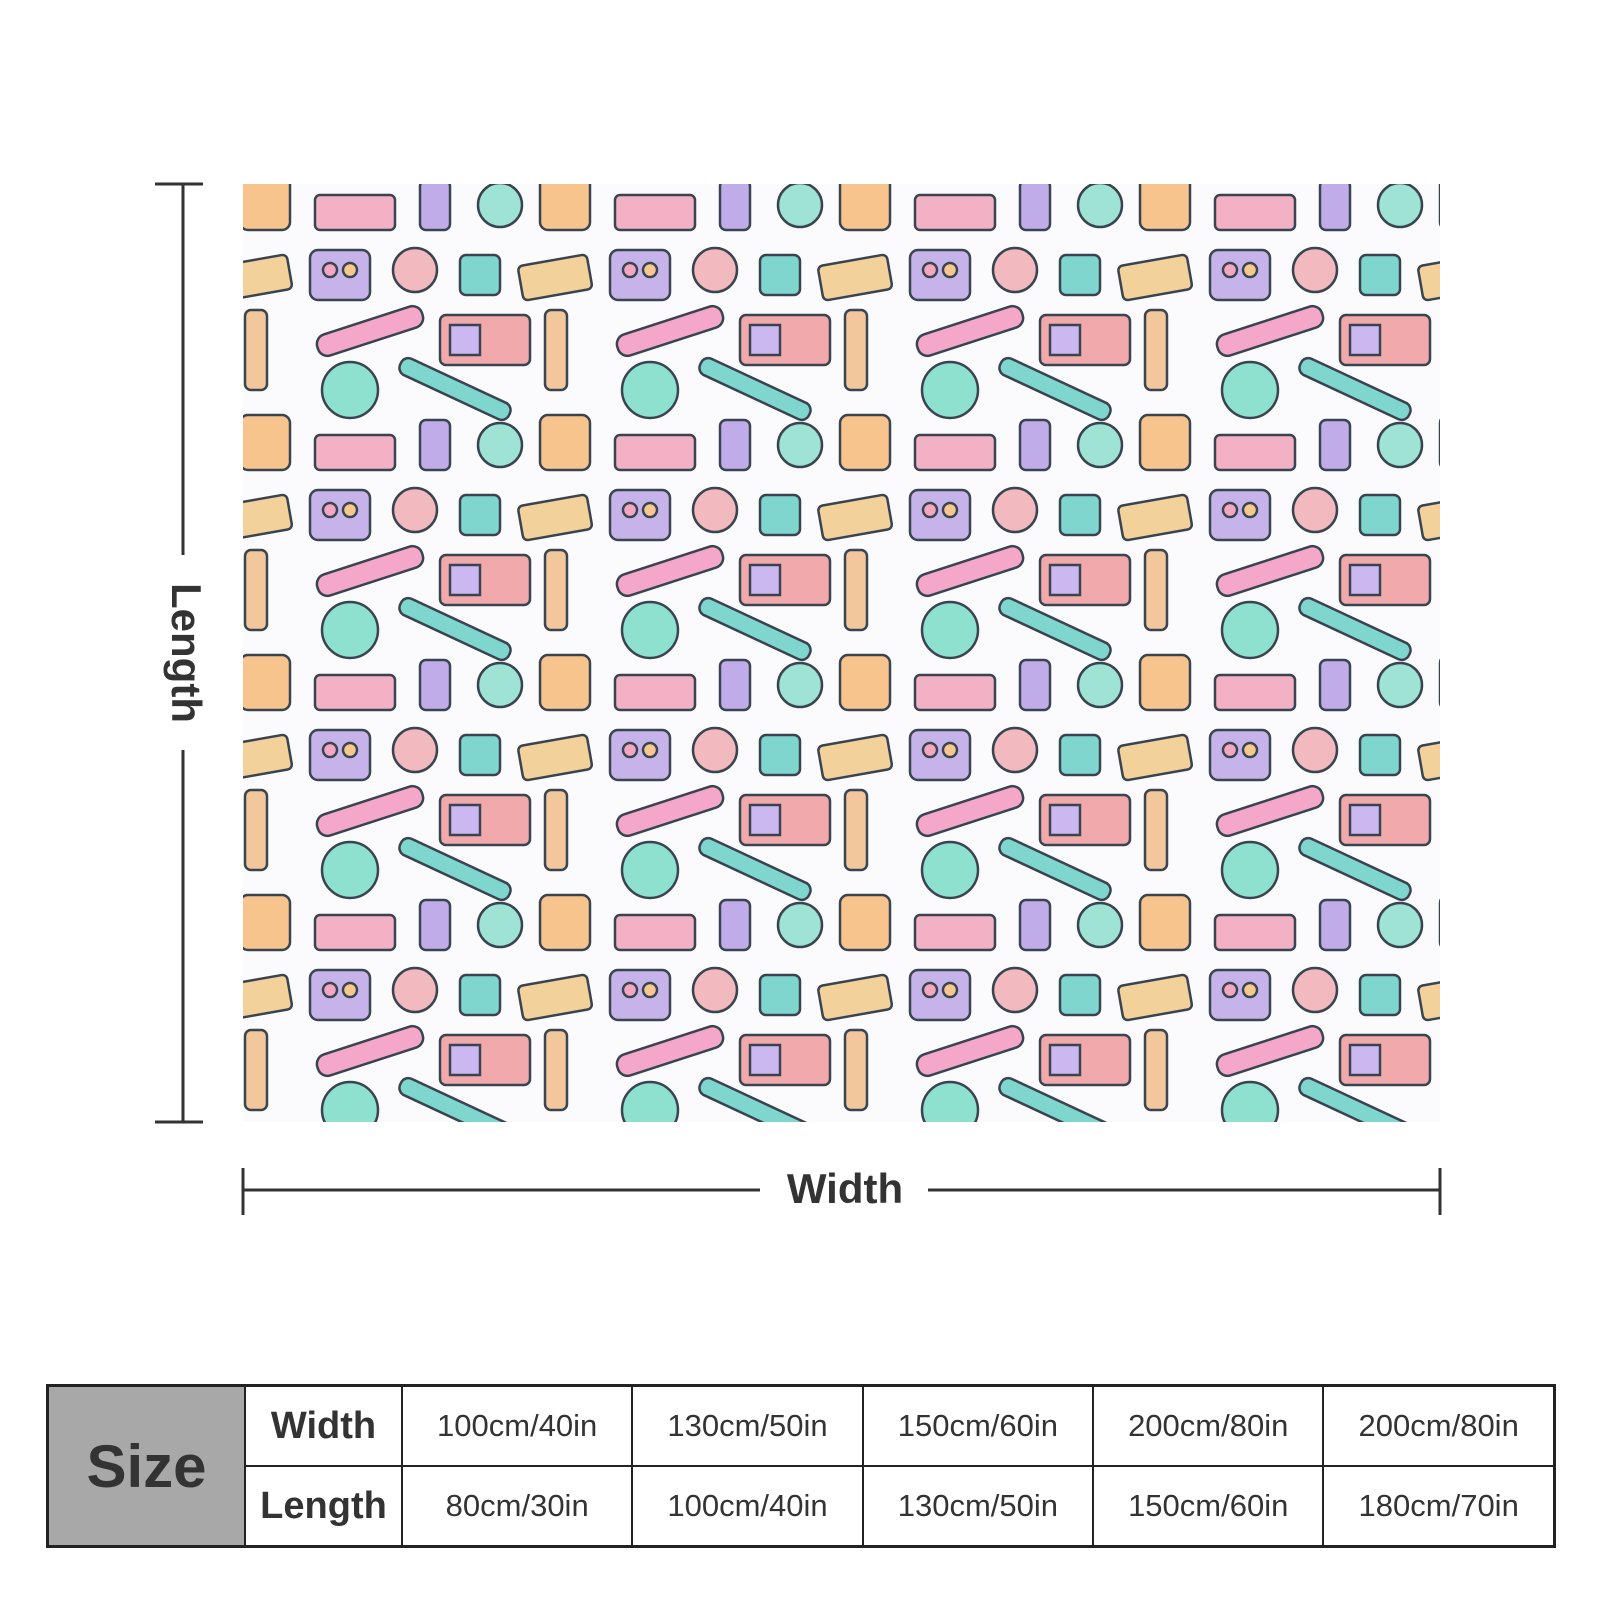 The image size is (1600, 1600). What do you see at coordinates (146, 1466) in the screenshot?
I see `size-header: Size` at bounding box center [146, 1466].